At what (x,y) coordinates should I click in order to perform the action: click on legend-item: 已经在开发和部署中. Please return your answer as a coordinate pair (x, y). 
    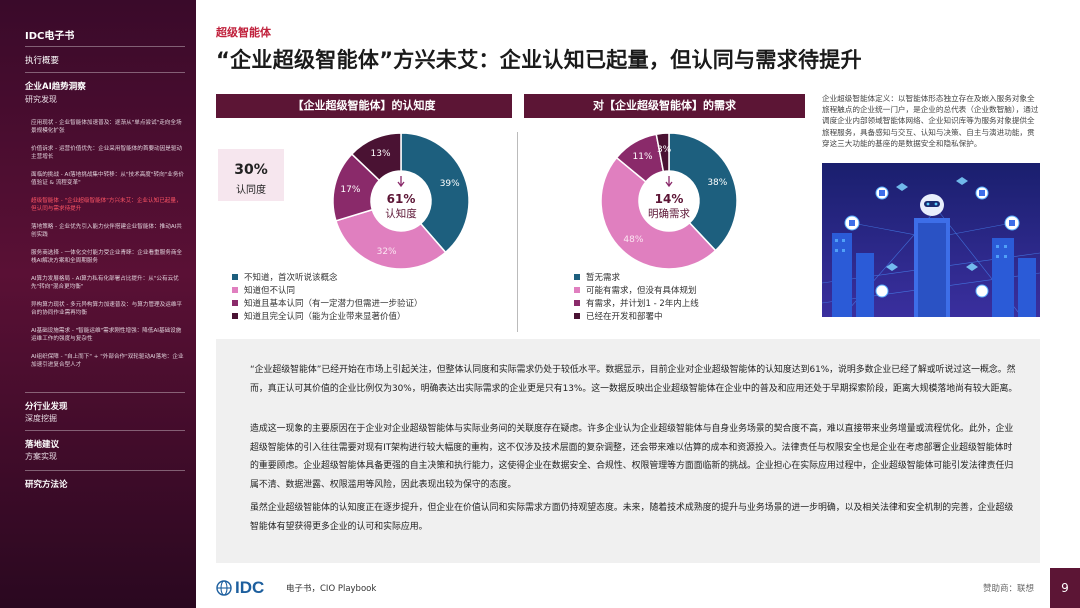
    Looking at the image, I should click on (636, 315).